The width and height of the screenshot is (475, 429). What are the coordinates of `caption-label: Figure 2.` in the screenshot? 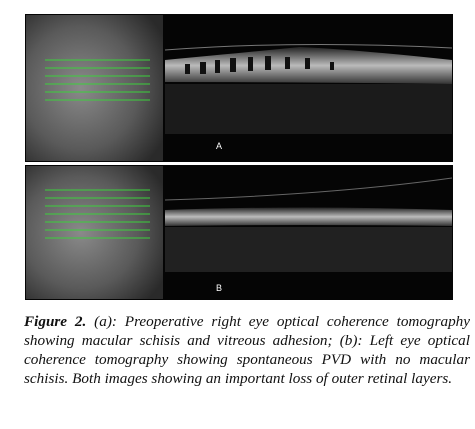 It's located at (55, 321).